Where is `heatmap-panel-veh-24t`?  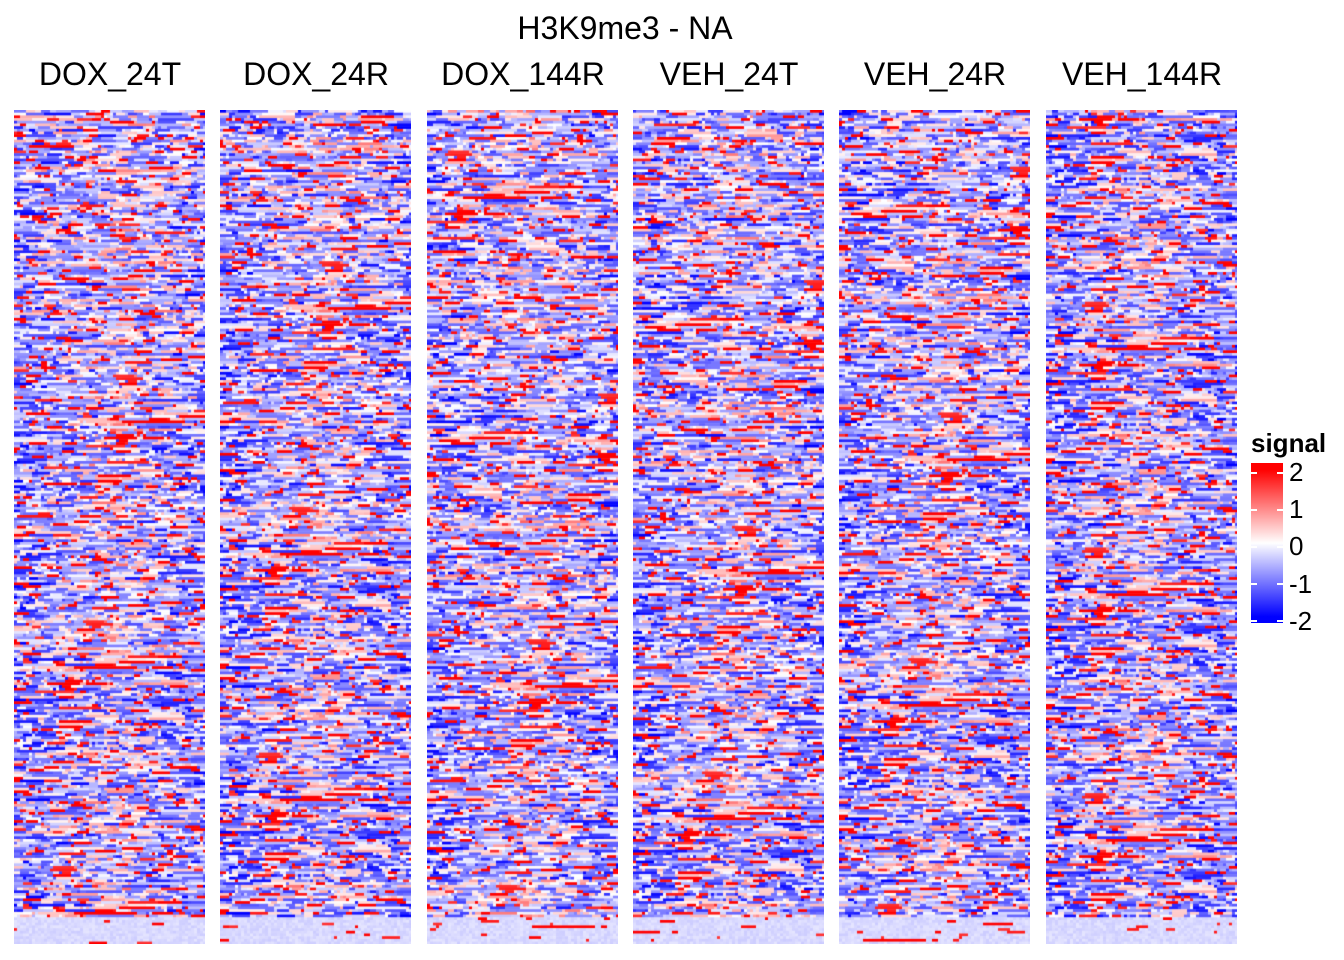
heatmap-panel-veh-24t is located at coordinates (728, 527).